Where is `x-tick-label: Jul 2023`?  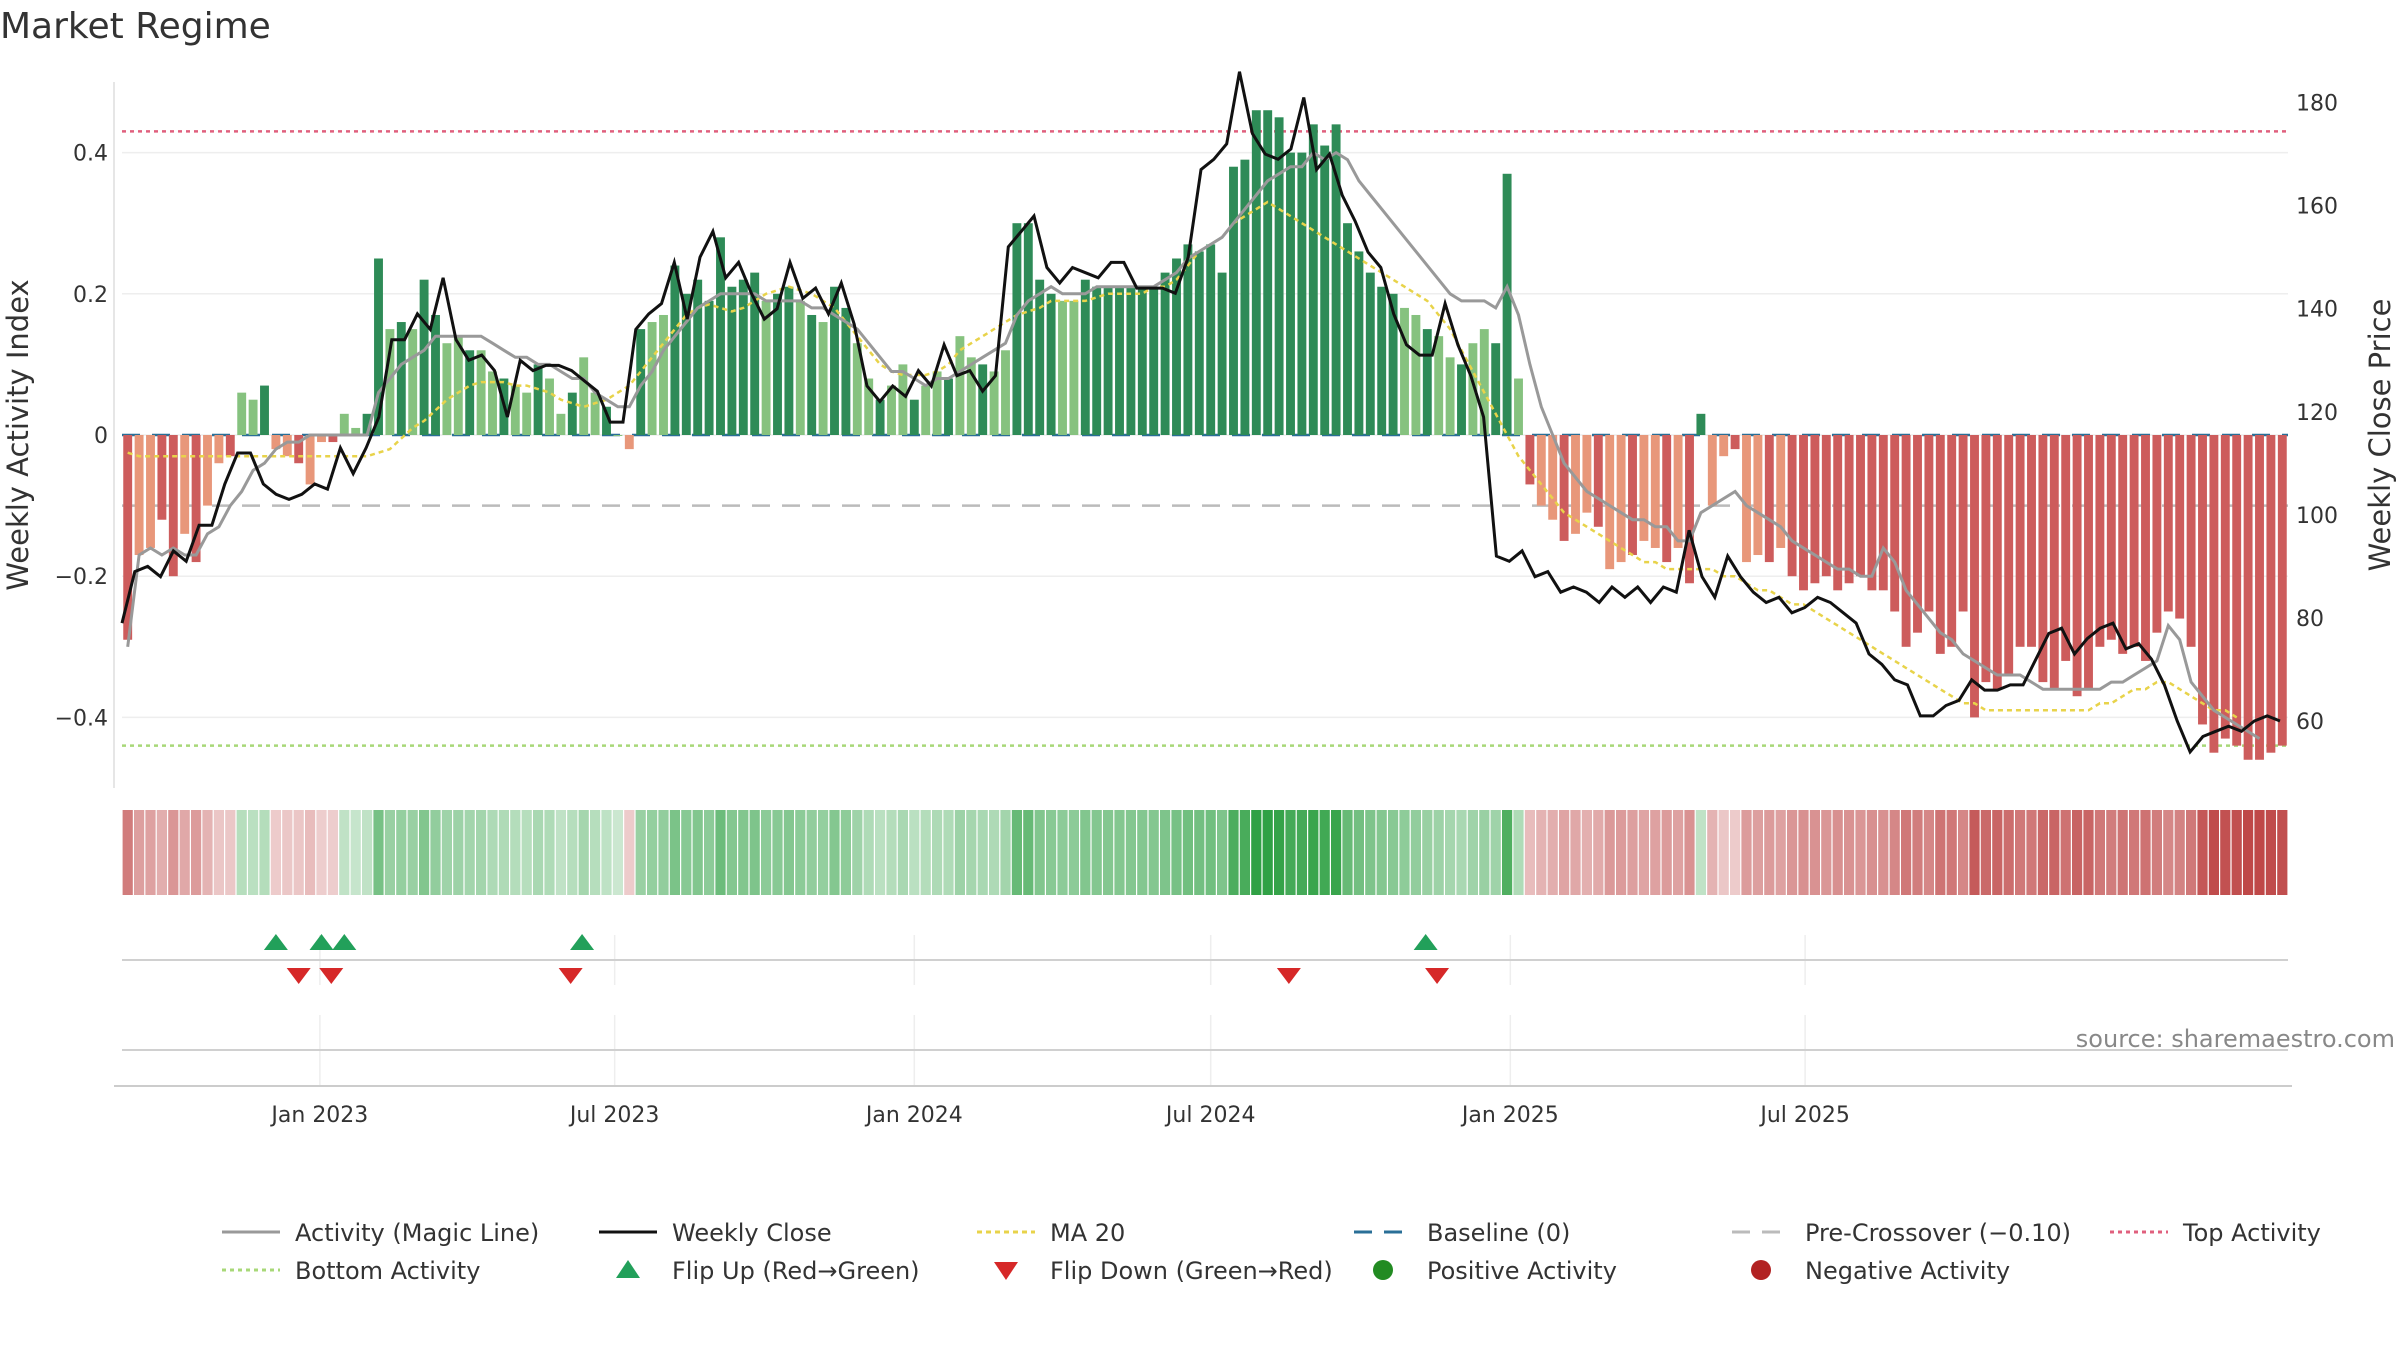 x-tick-label: Jul 2023 is located at coordinates (614, 1115).